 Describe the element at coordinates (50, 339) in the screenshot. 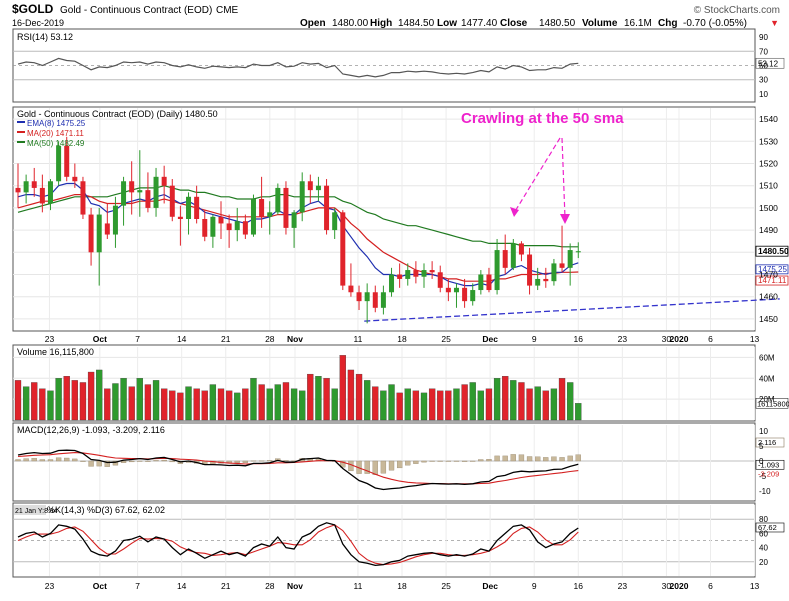

I see `x-tick-label-top: 23` at that location.